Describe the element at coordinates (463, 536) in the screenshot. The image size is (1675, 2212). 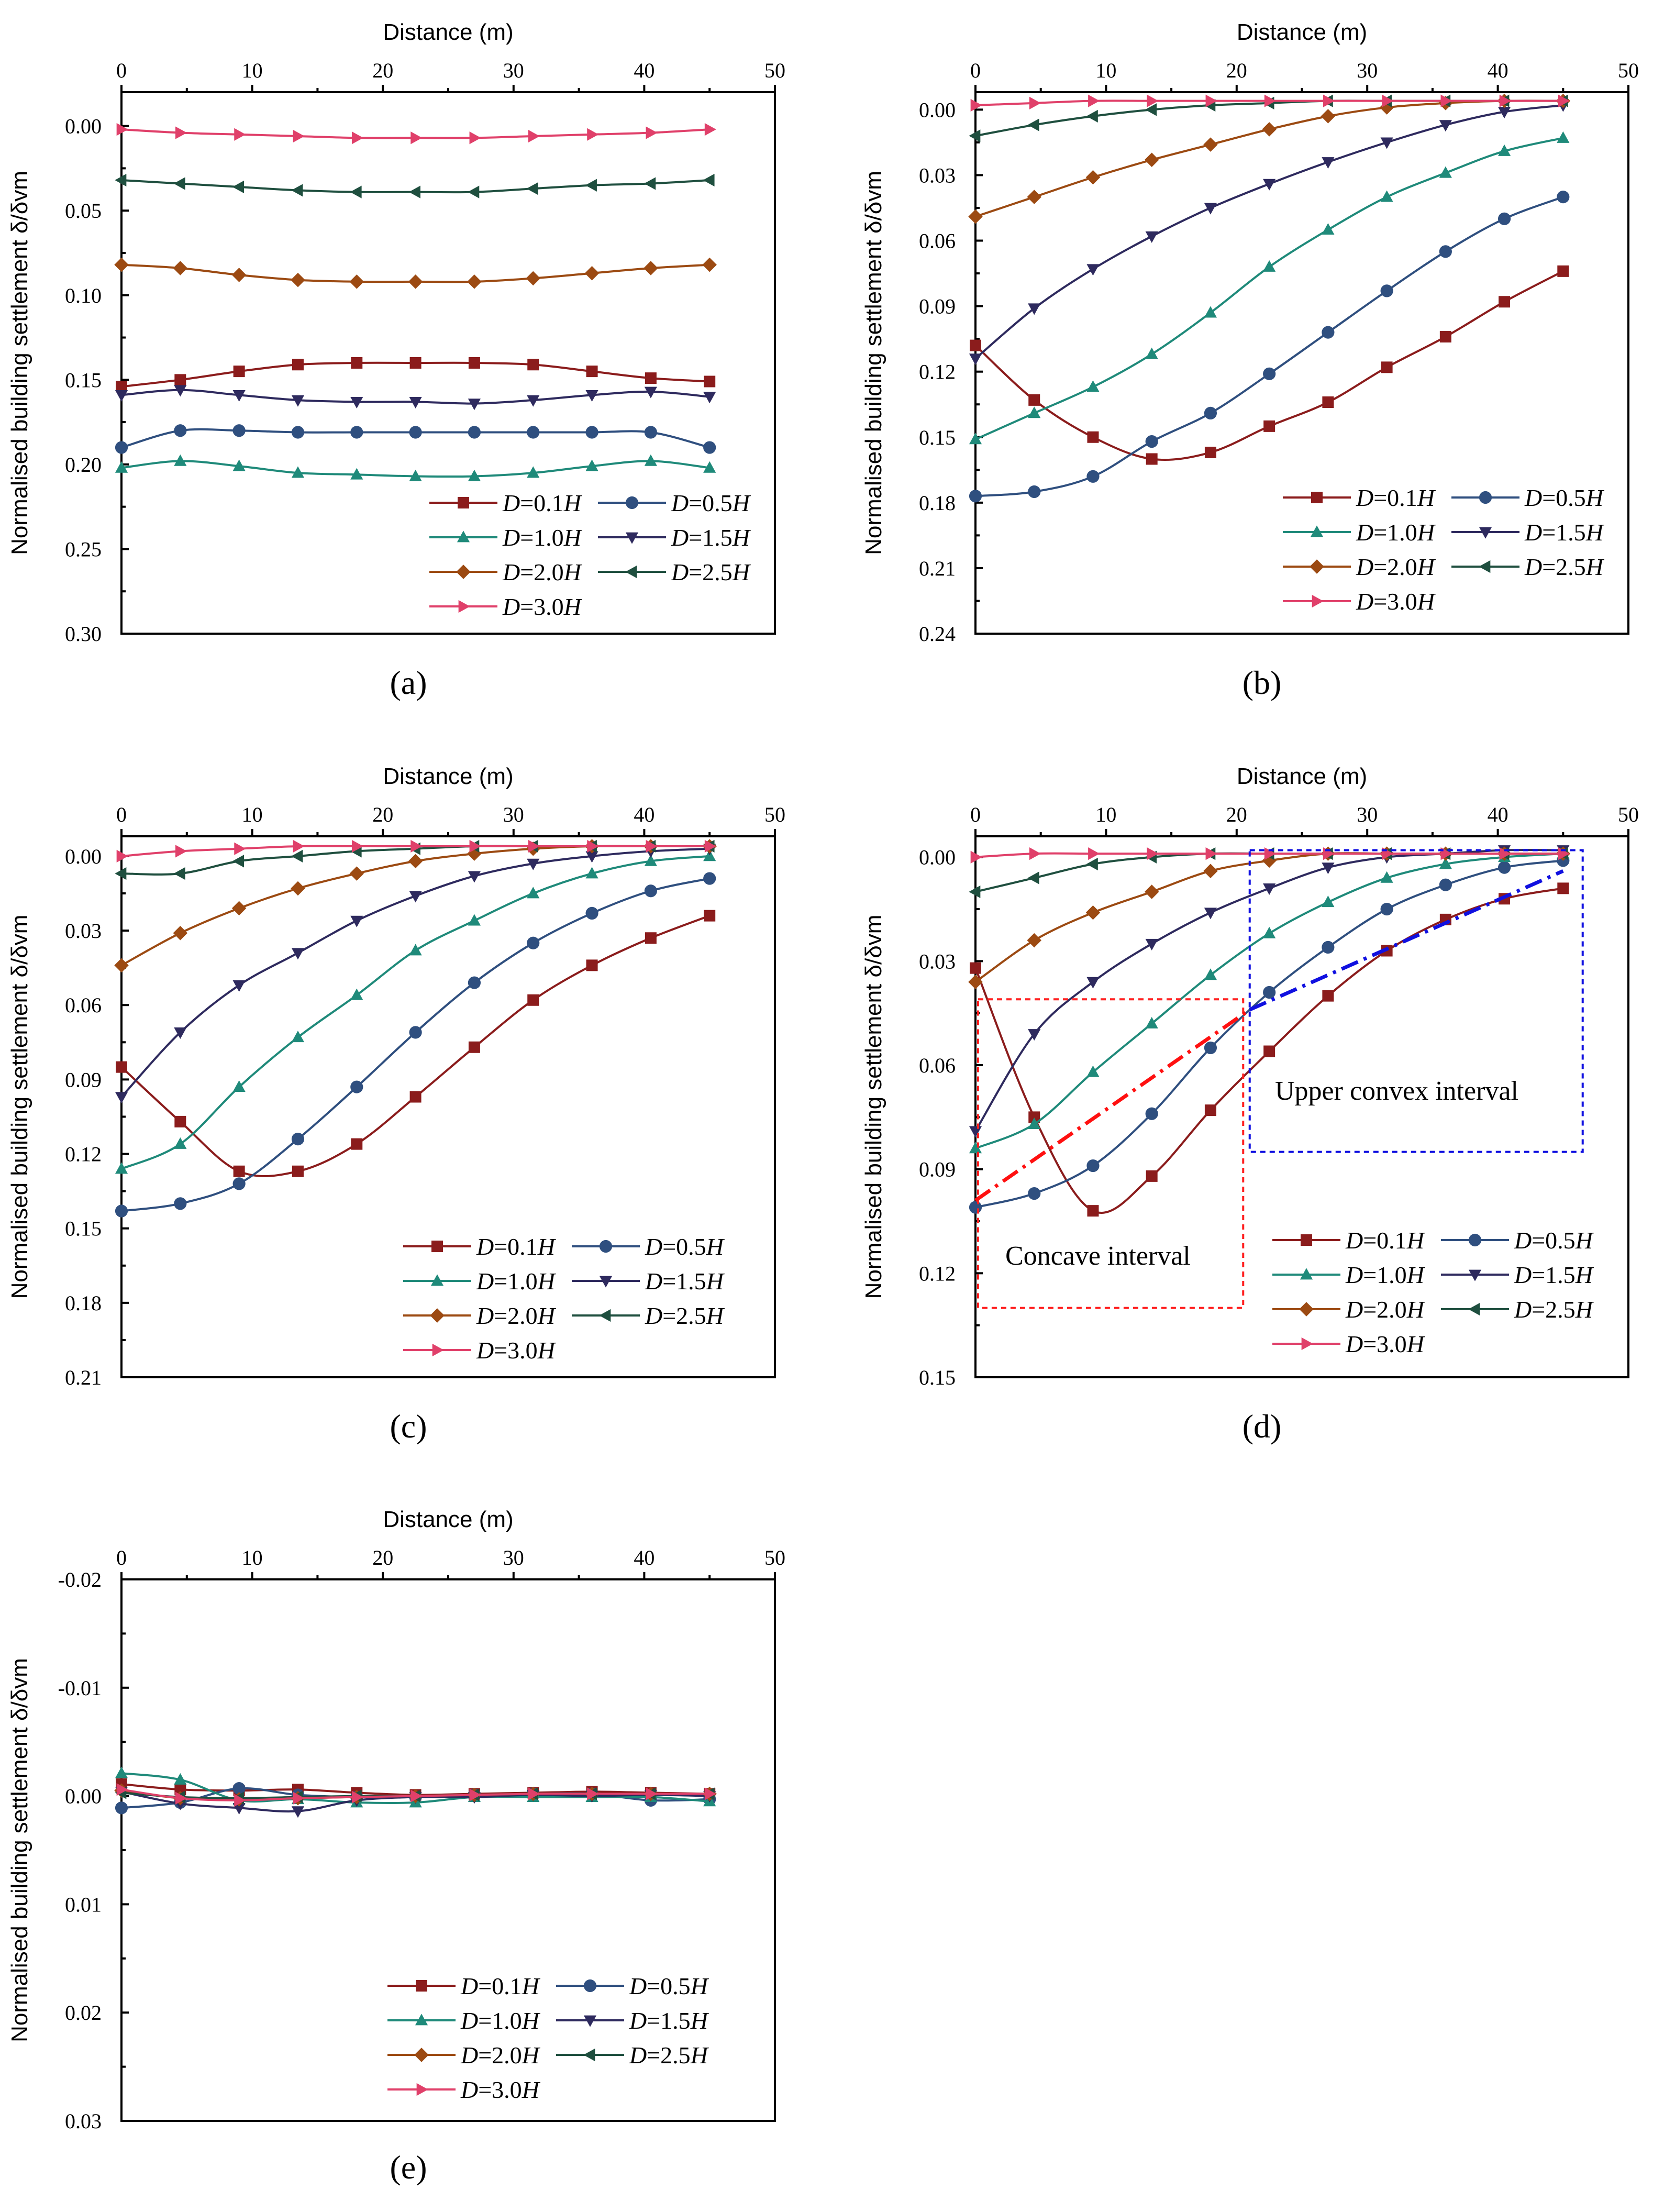
I see `legend-marker-D=1.0H` at that location.